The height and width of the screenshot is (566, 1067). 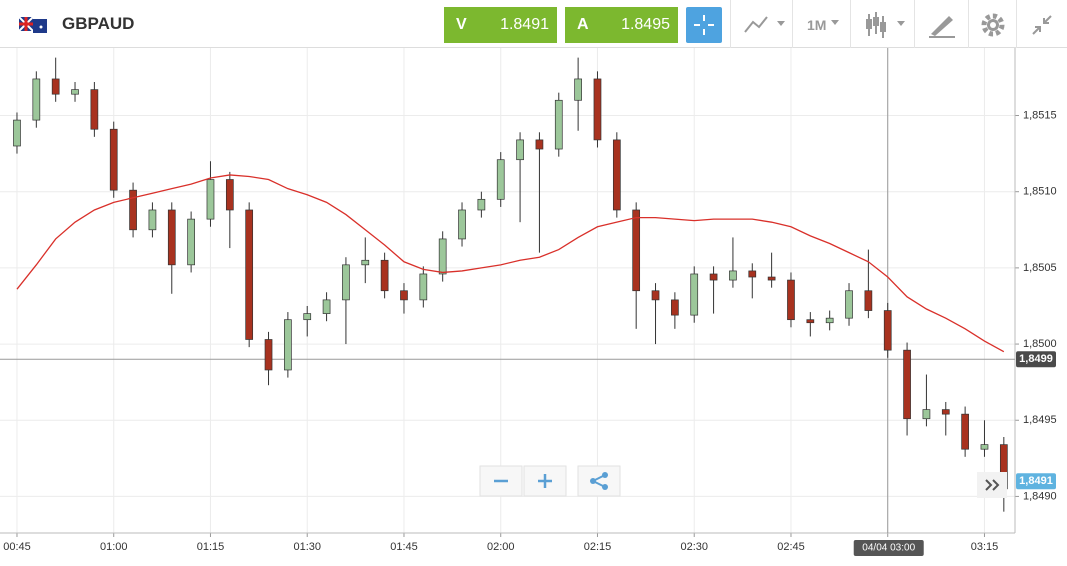 What do you see at coordinates (761, 24) in the screenshot?
I see `chart-type-button` at bounding box center [761, 24].